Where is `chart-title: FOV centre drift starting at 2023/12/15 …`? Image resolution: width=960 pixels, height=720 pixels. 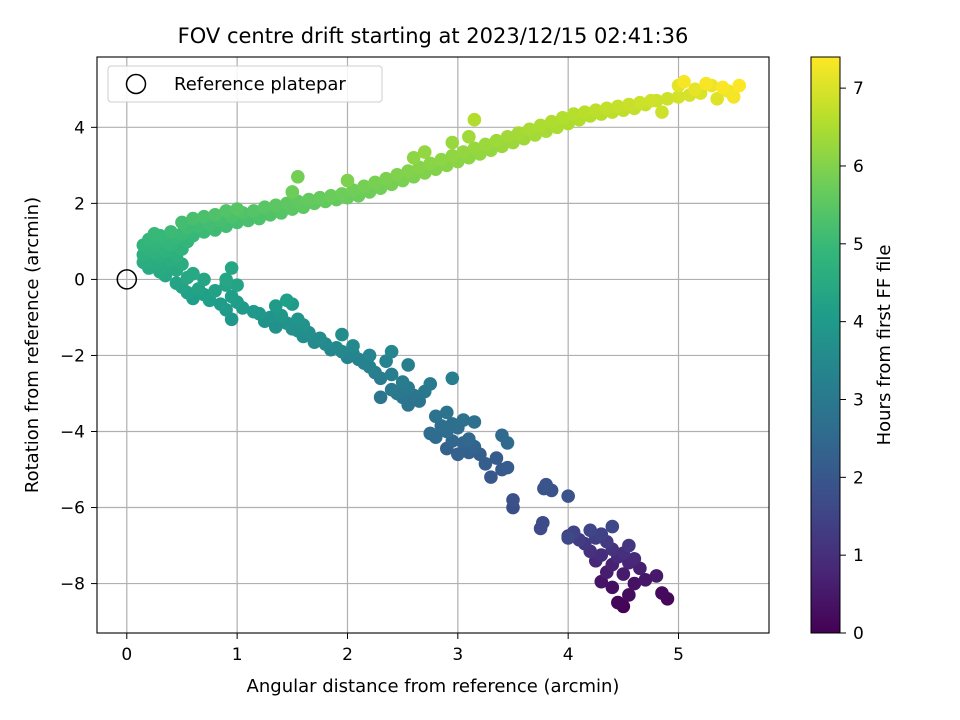
chart-title: FOV centre drift starting at 2023/12/15 … is located at coordinates (433, 36).